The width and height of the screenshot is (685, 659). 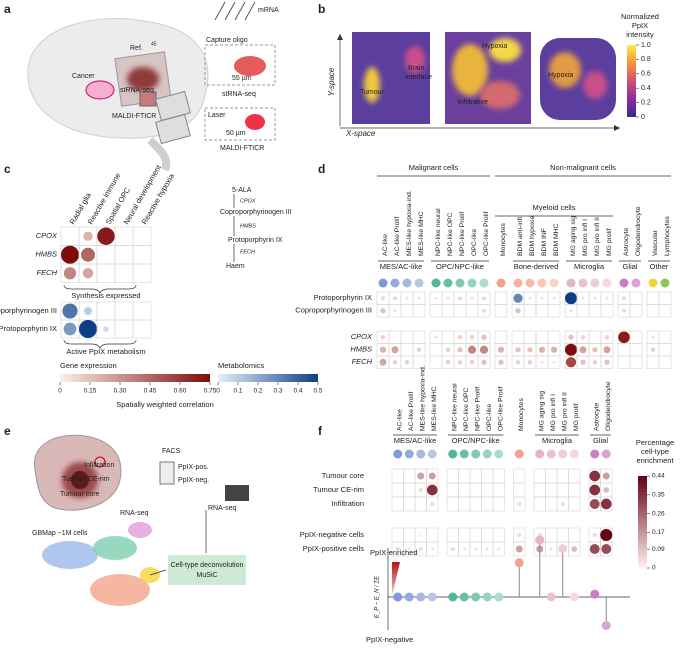 I want to click on label: MALDI-FTICR, so click(x=134, y=116).